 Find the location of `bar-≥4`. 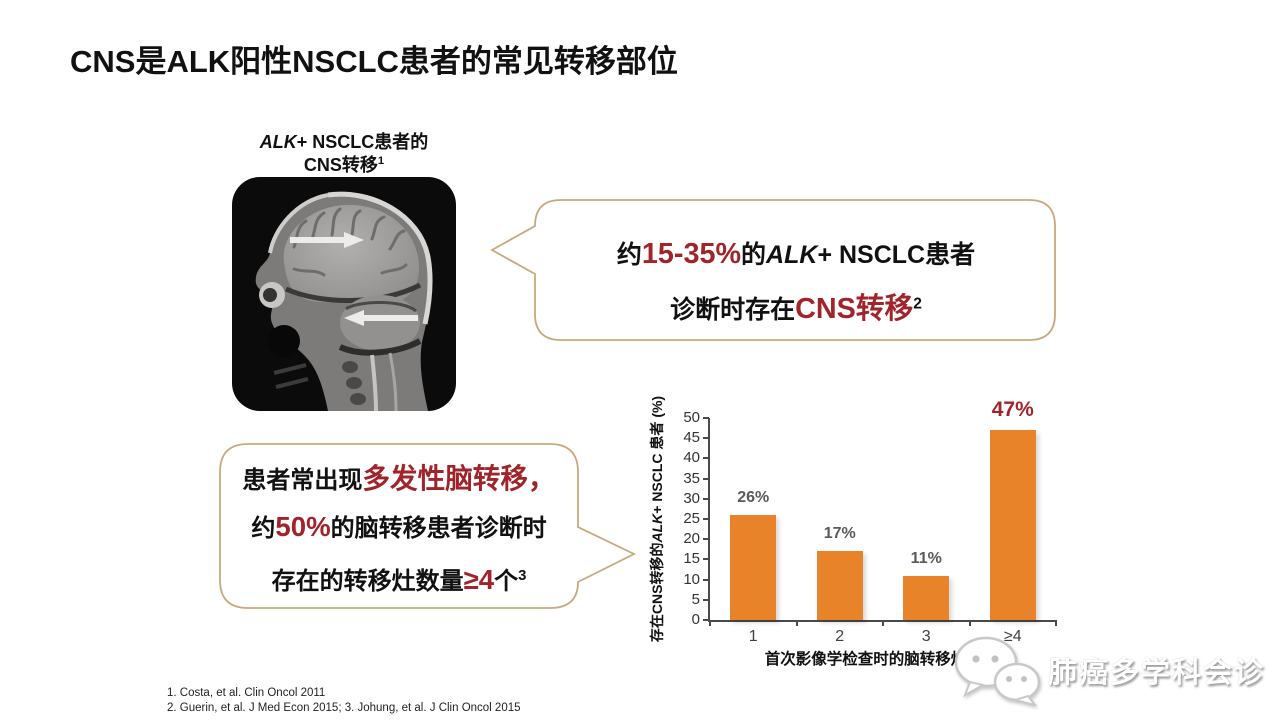

bar-≥4 is located at coordinates (1012, 525).